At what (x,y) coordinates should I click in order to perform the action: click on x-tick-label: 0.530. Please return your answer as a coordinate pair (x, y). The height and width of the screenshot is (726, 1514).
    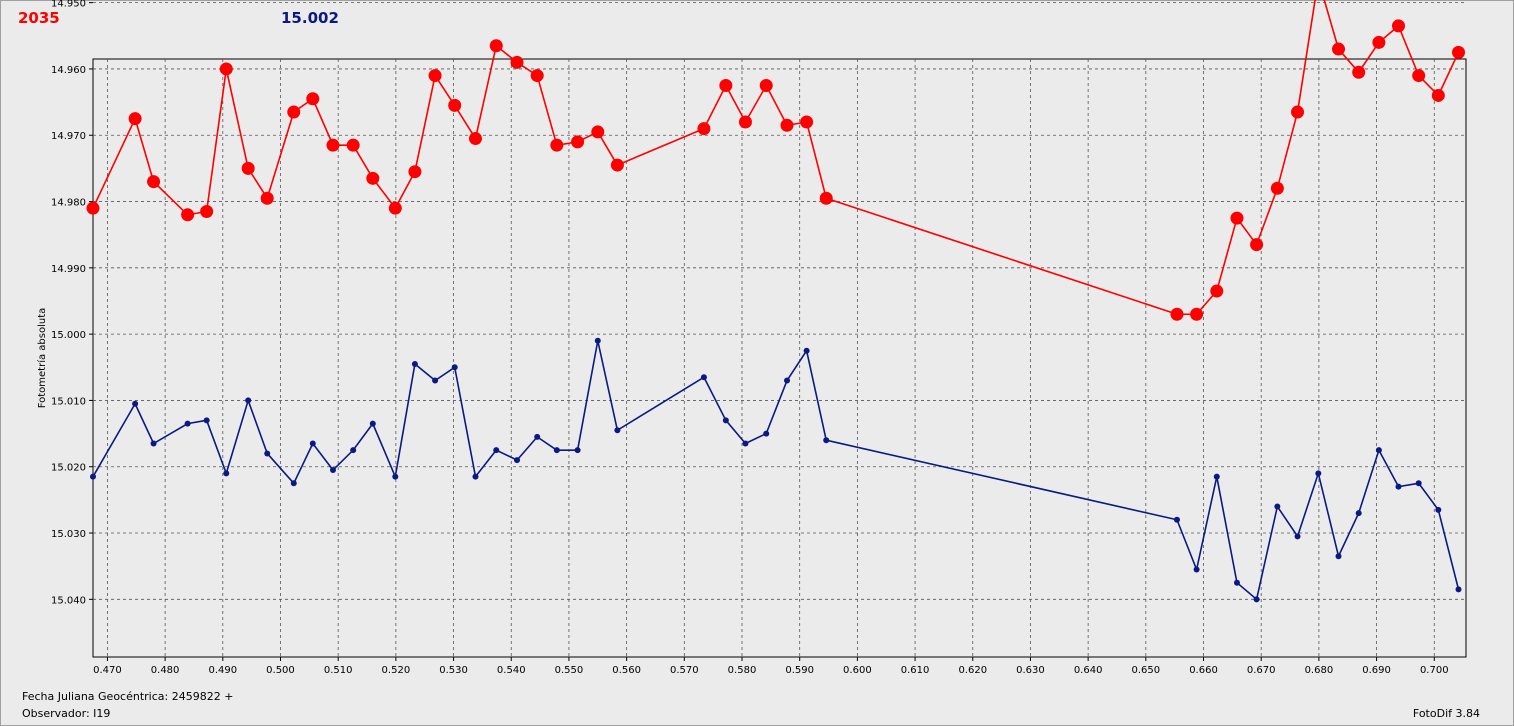
    Looking at the image, I should click on (453, 670).